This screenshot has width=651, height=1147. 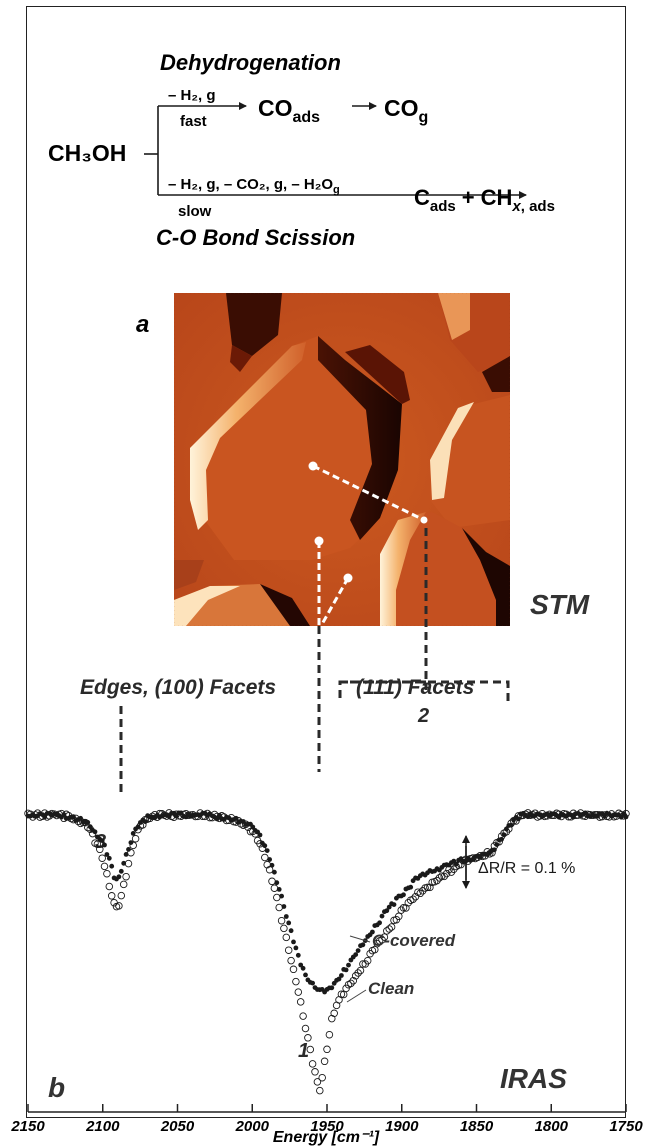 I want to click on product-c-ads: Cads + CHx, ads, so click(x=484, y=200).